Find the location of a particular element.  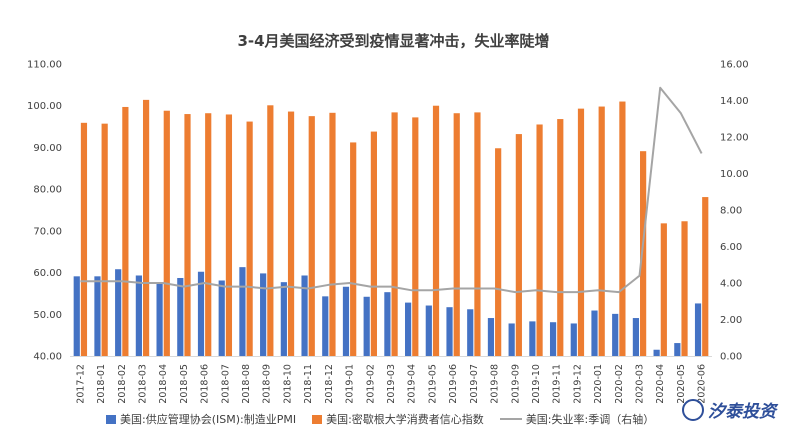

x-tick-label: 2018-11 is located at coordinates (308, 384).